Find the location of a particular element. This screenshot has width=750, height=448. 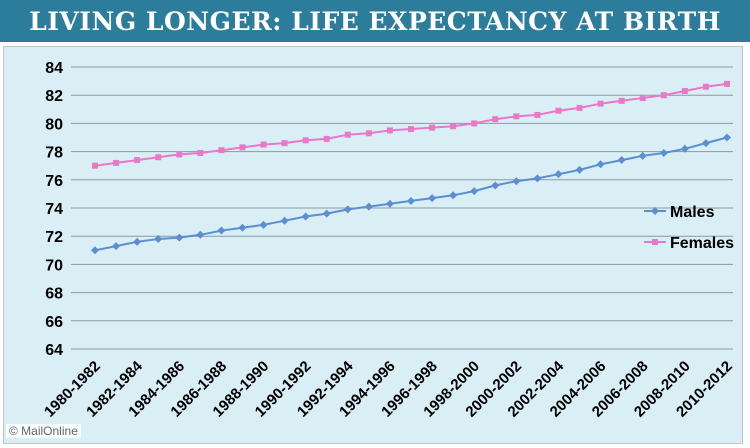

y-tick-label: 78 is located at coordinates (54, 153).